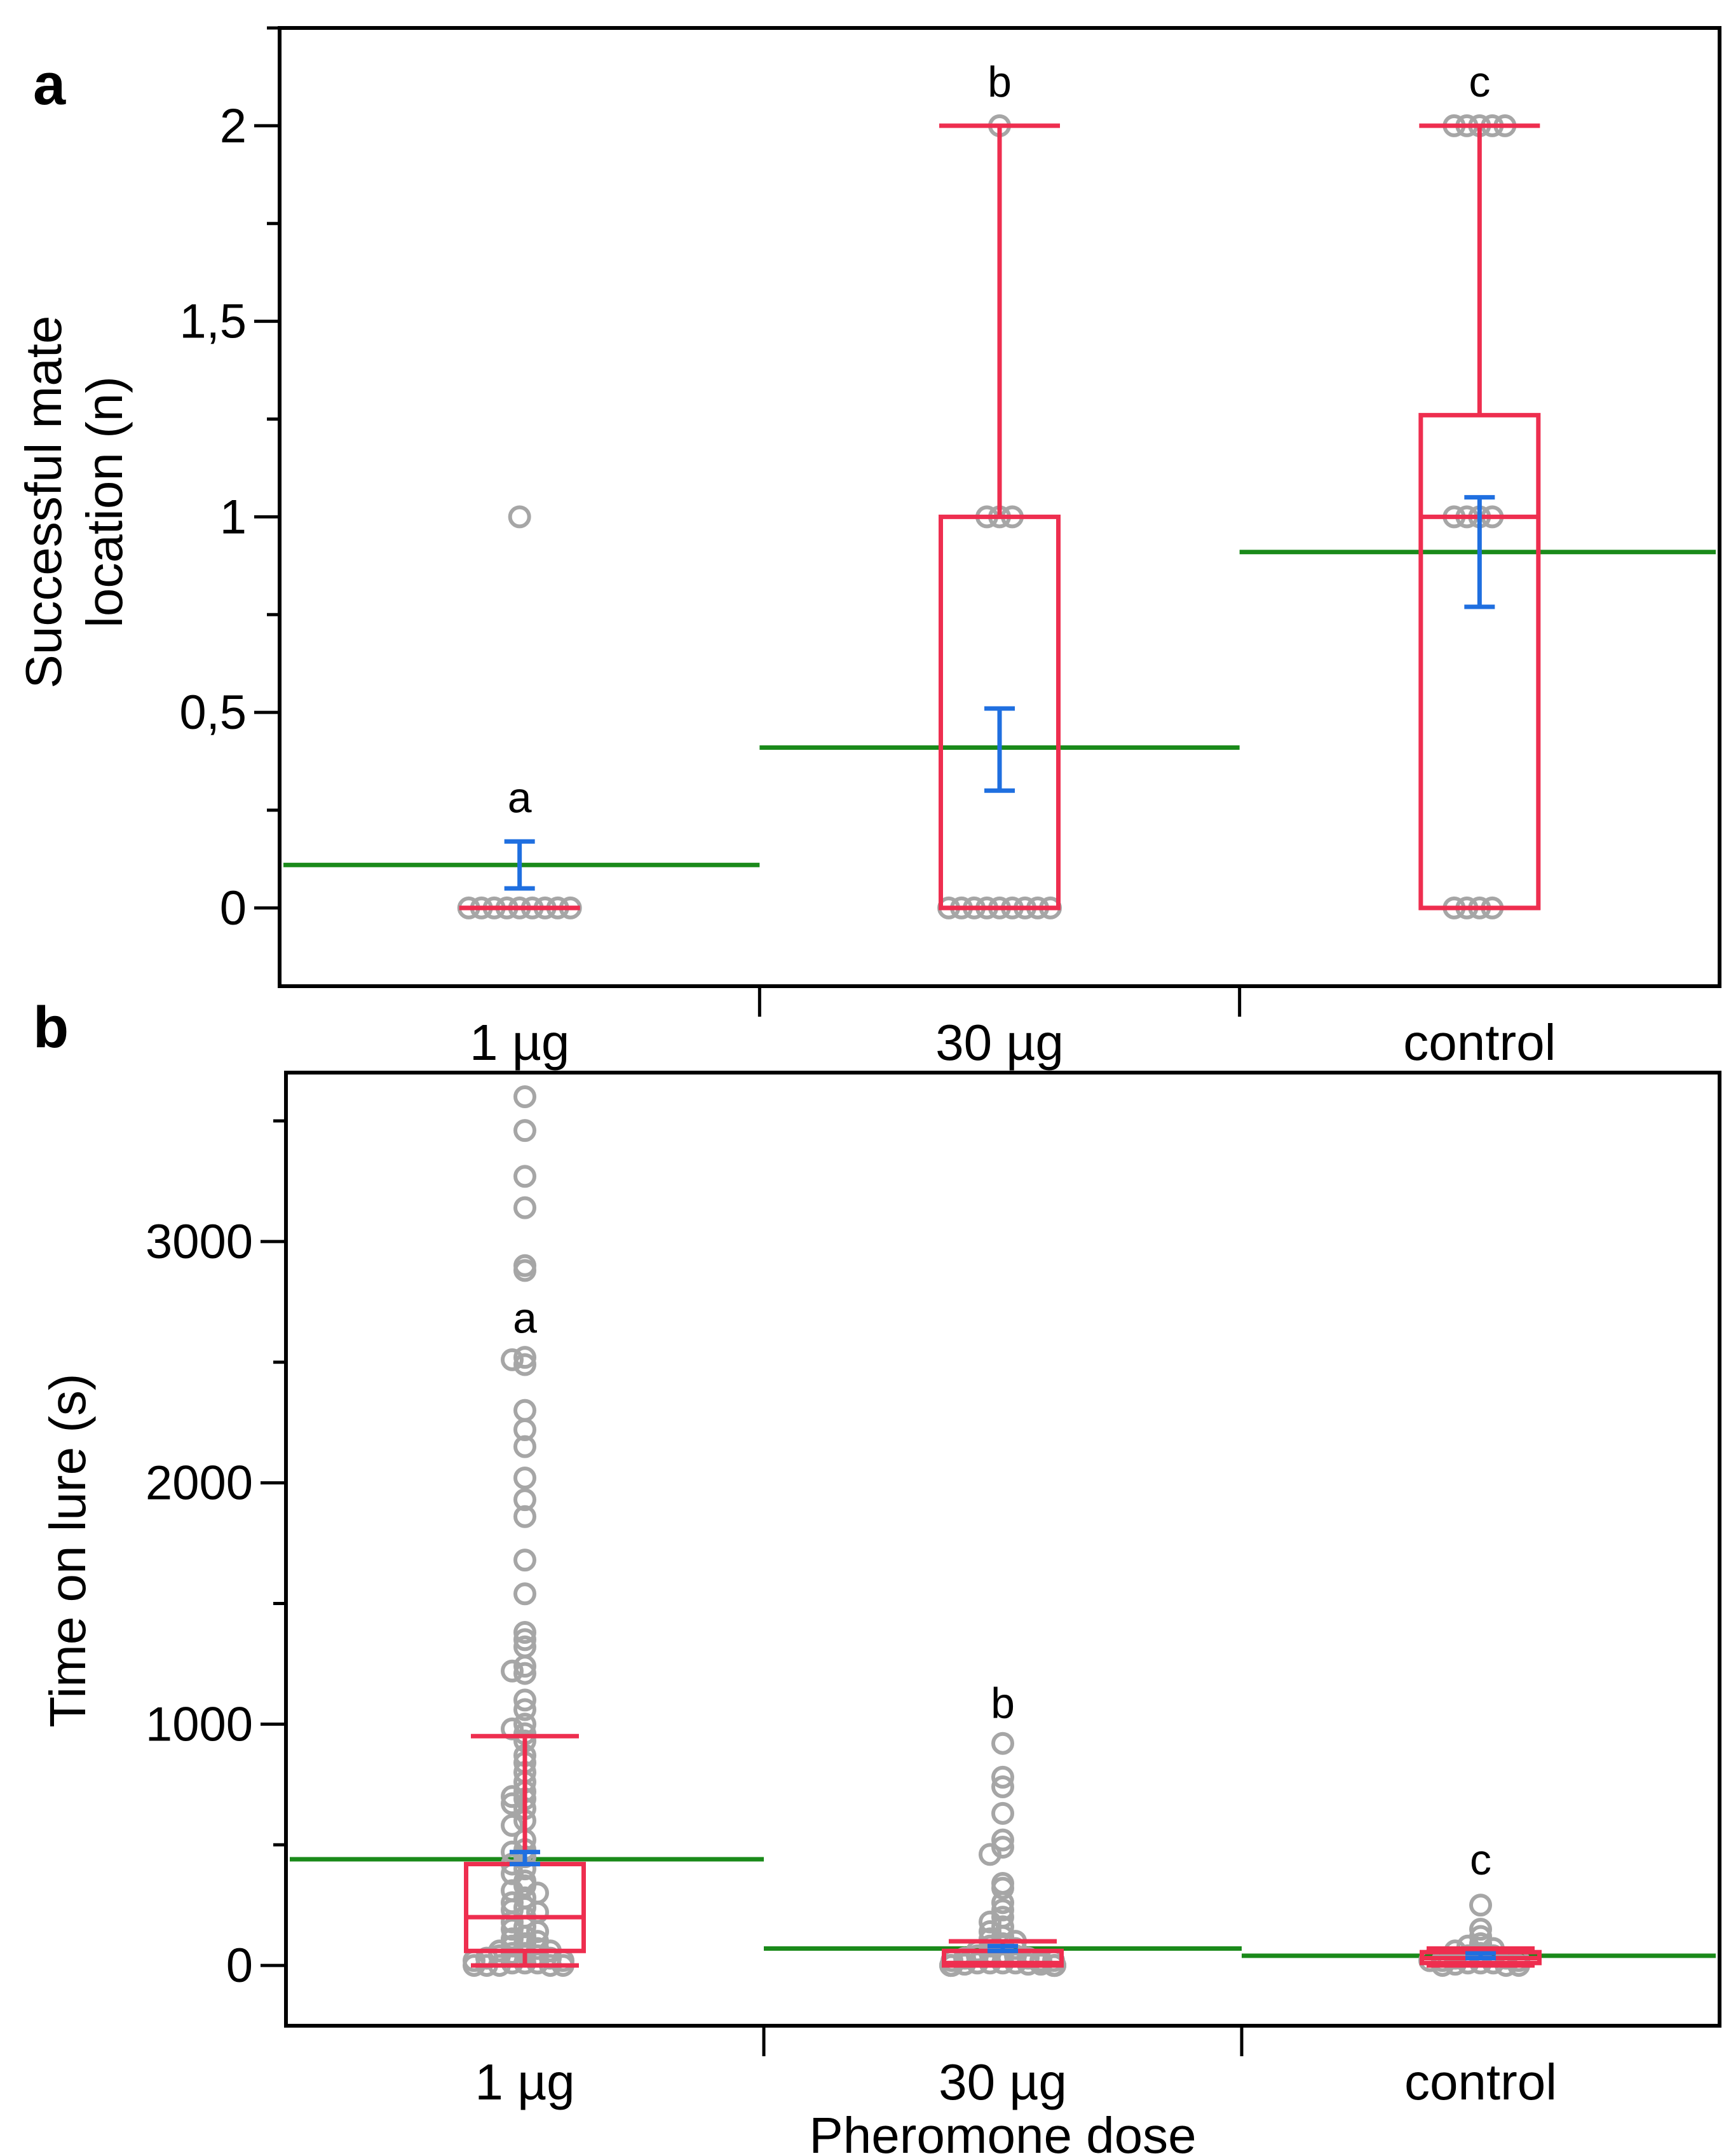 The height and width of the screenshot is (2156, 1731). Describe the element at coordinates (199, 1724) in the screenshot. I see `y-tick-label: 1000` at that location.